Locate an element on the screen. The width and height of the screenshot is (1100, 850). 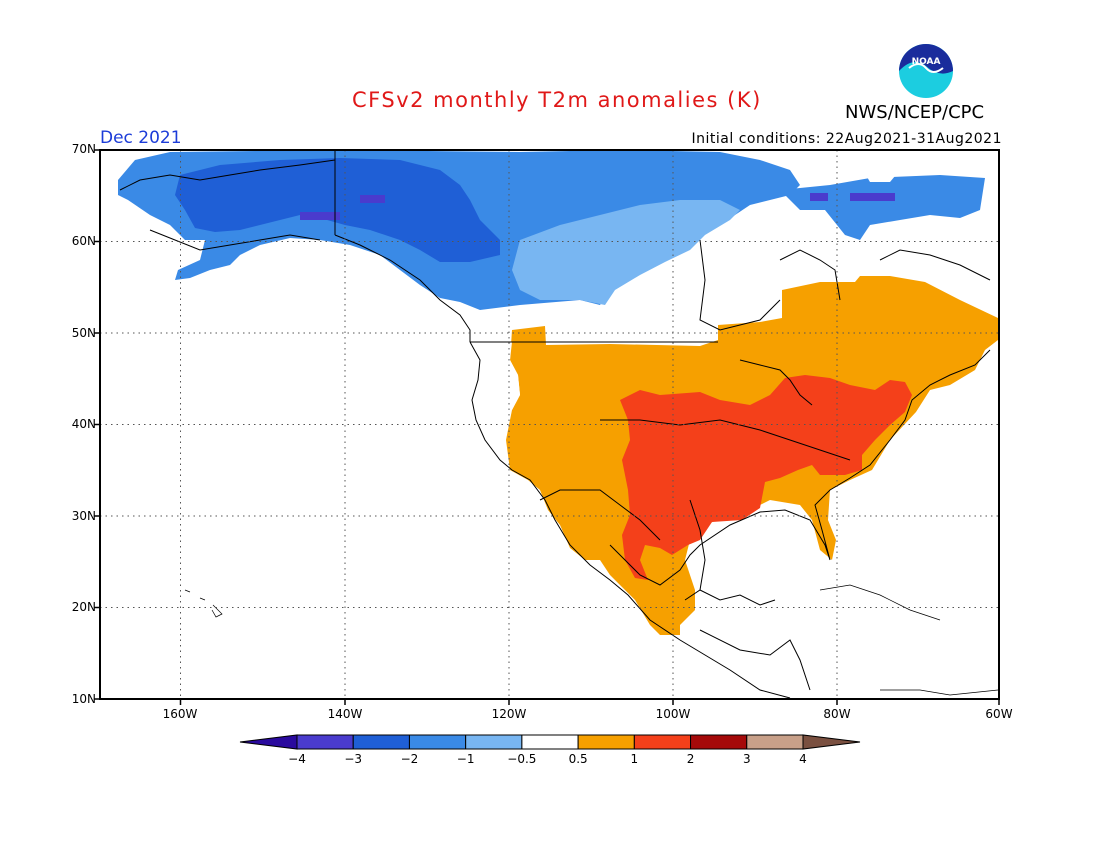
lat-label: 20N is located at coordinates (83, 607).